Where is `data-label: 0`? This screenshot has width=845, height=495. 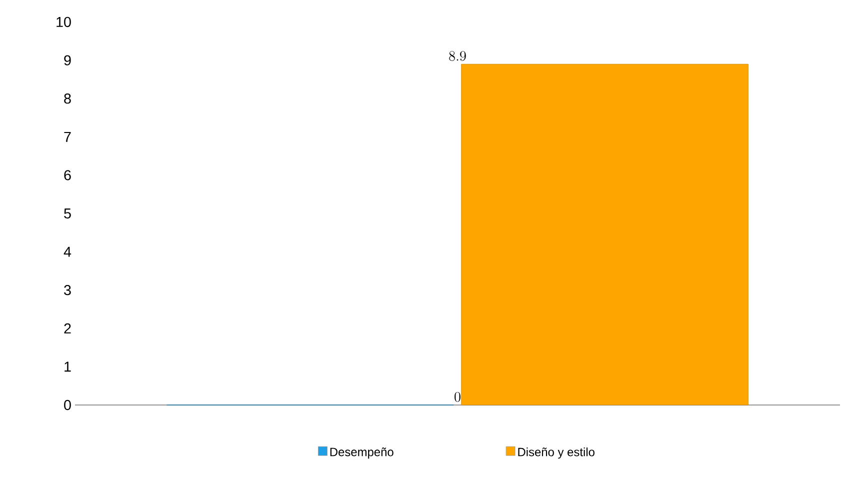 data-label: 0 is located at coordinates (457, 397).